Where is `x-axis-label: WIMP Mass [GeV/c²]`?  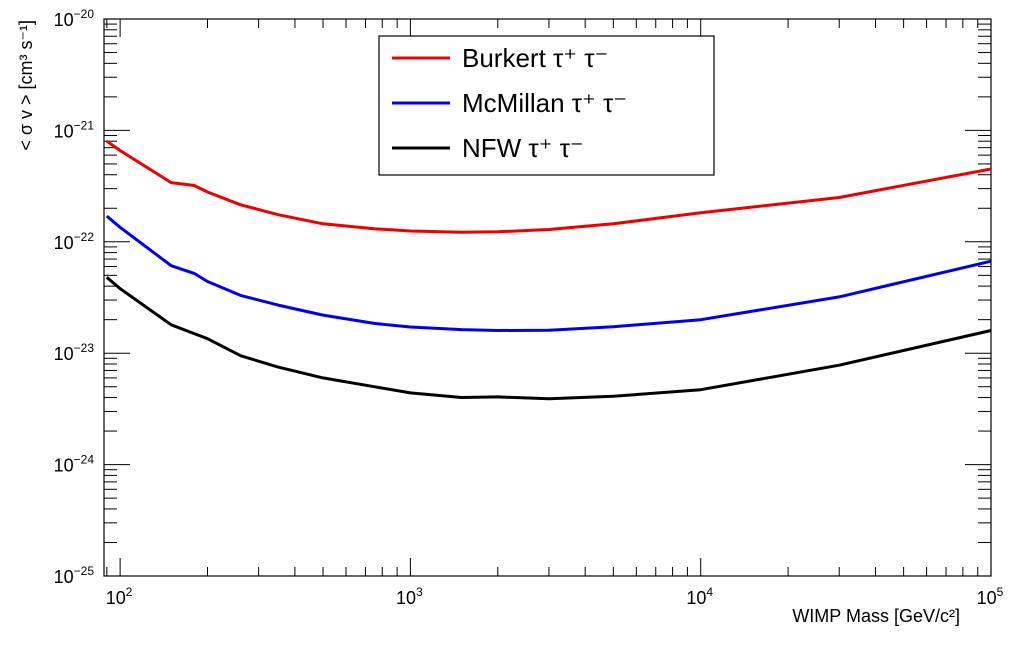 x-axis-label: WIMP Mass [GeV/c²] is located at coordinates (876, 616).